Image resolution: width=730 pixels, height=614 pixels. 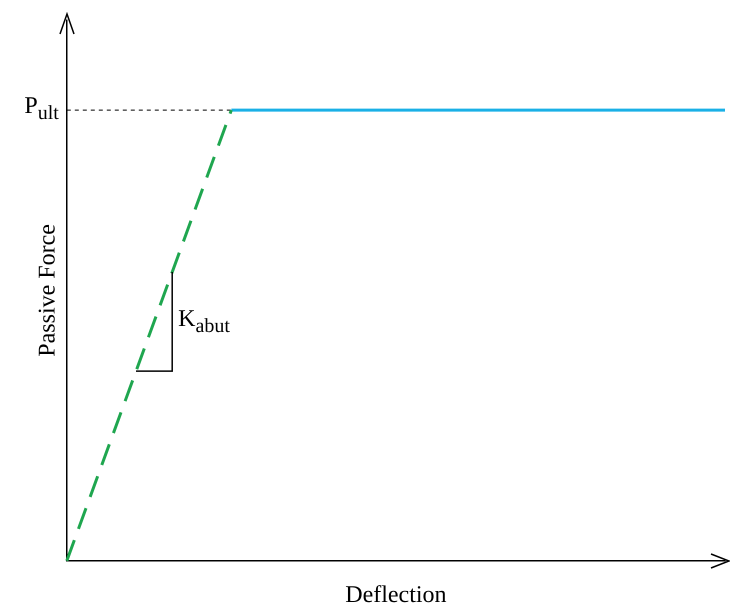 I want to click on ref-line-label: P$_{ult}$, so click(x=41, y=109).